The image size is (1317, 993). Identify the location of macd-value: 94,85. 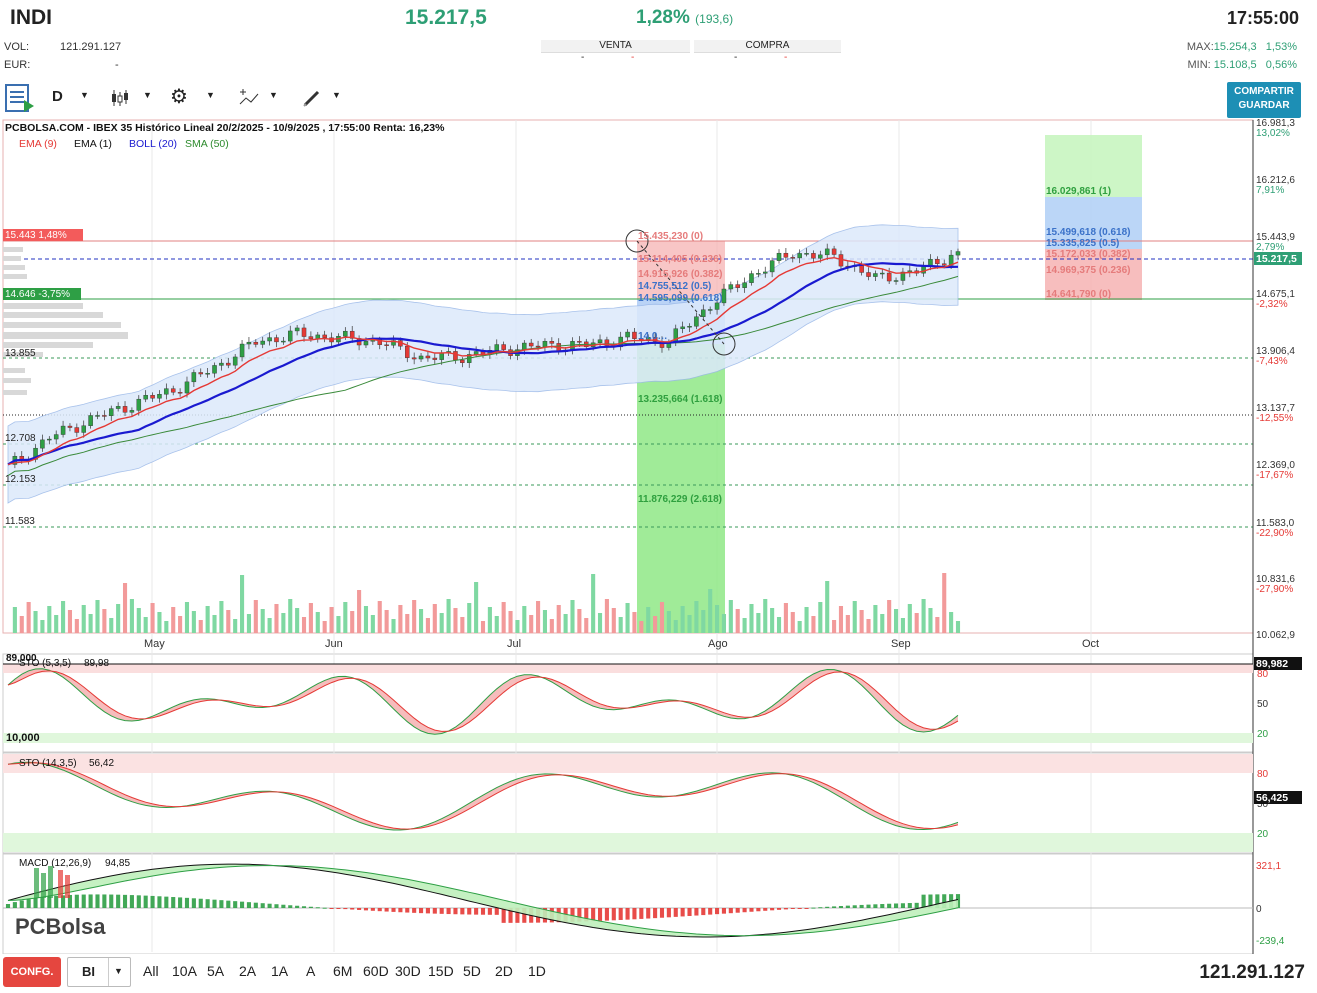
(117, 863).